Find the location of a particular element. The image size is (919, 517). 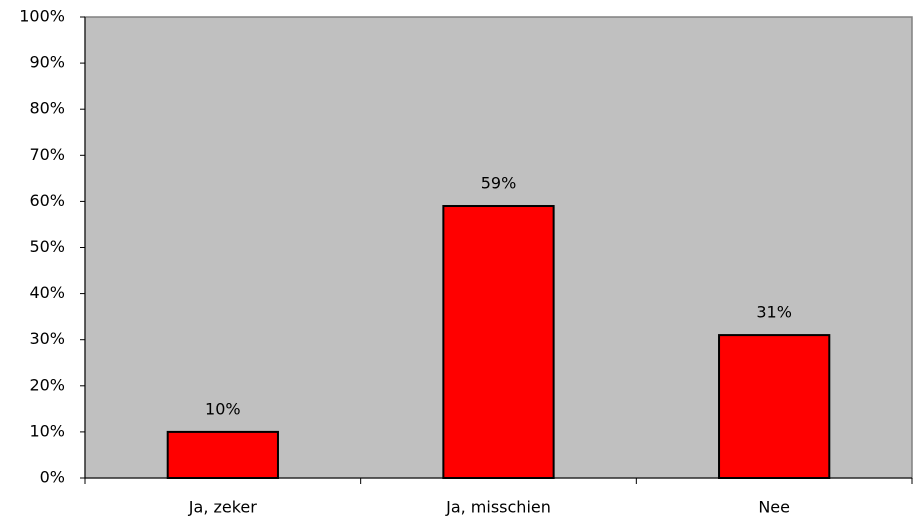

y-tick-label: 0% is located at coordinates (52, 477).